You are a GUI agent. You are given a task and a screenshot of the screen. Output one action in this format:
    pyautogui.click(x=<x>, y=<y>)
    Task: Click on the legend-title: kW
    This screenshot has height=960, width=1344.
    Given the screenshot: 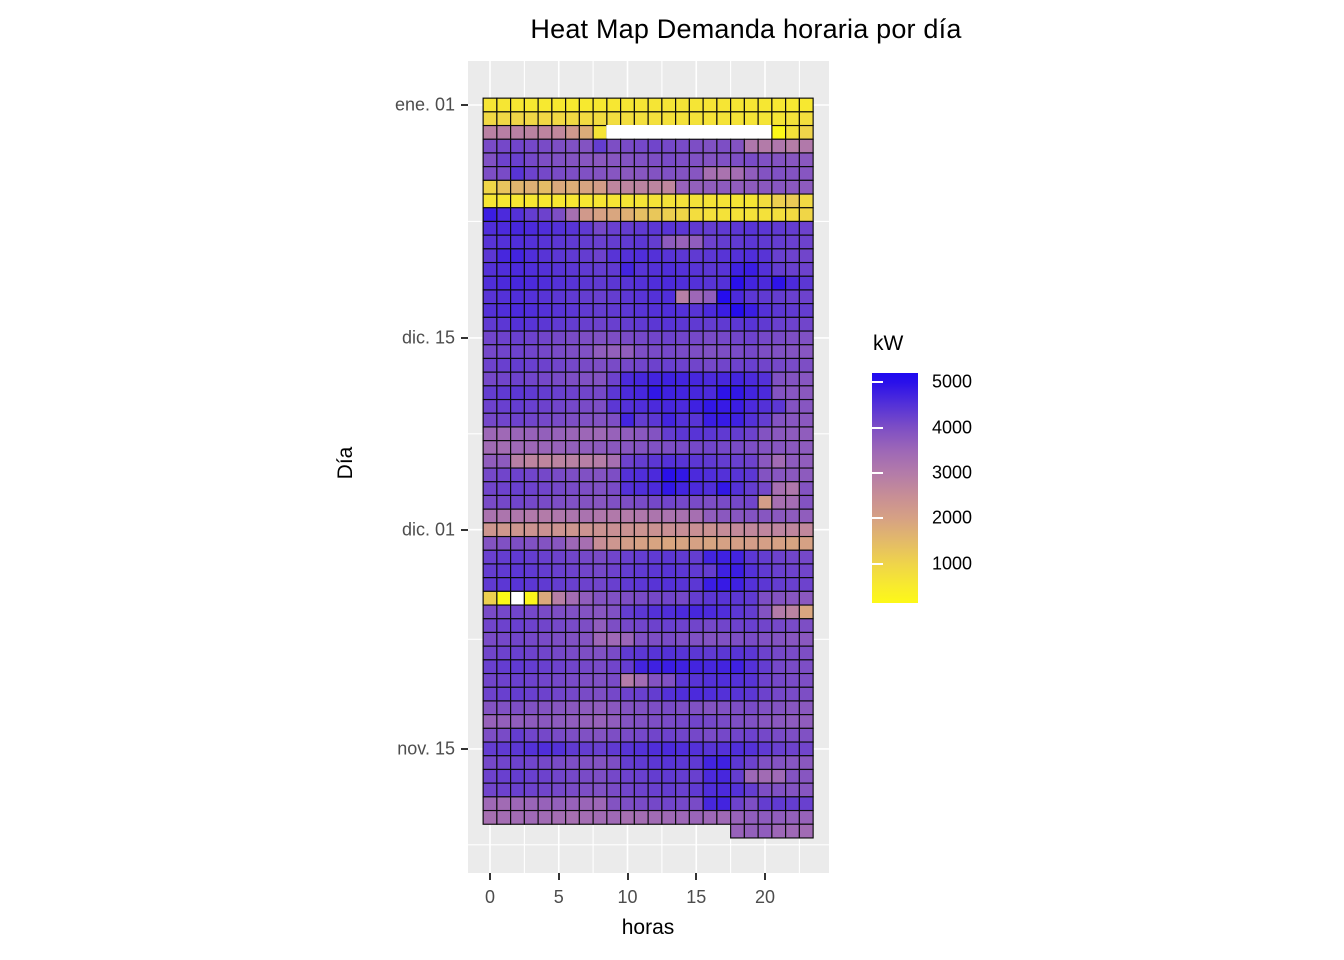 What is the action you would take?
    pyautogui.click(x=888, y=343)
    